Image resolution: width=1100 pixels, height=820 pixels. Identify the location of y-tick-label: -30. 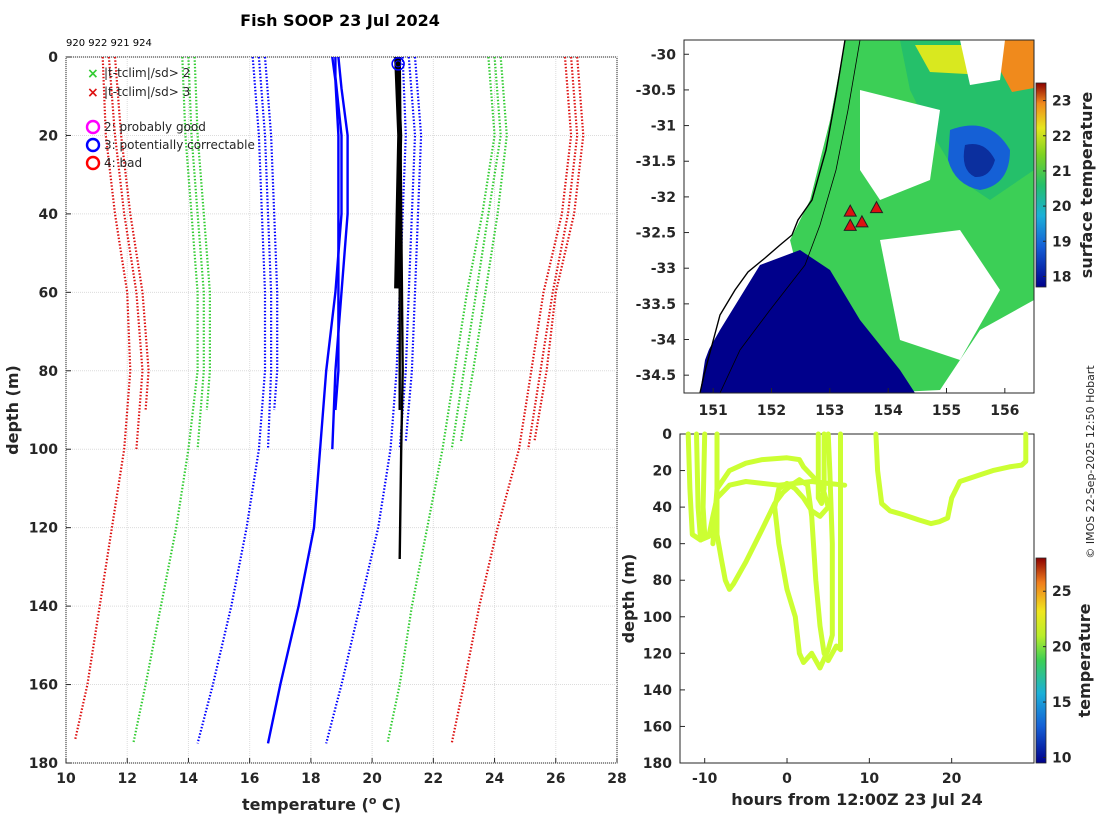
(664, 55).